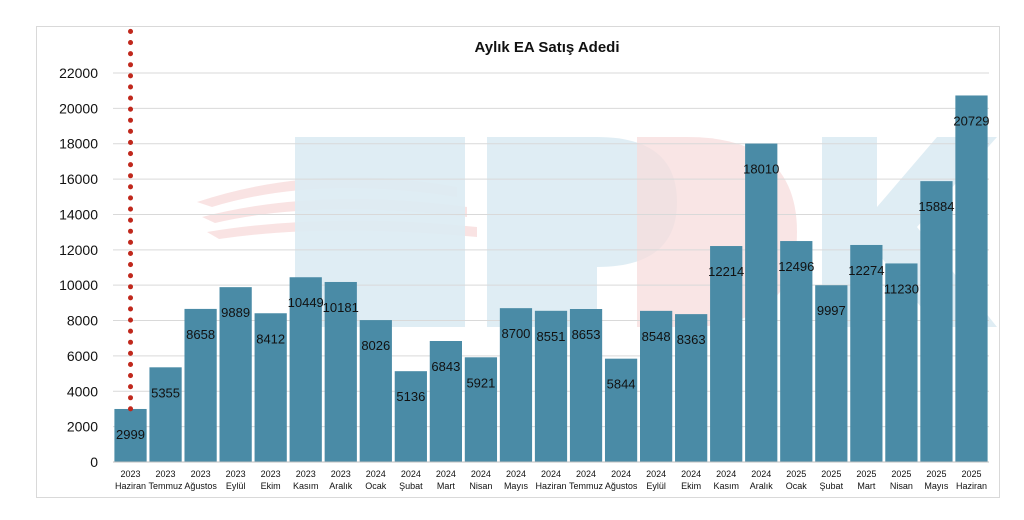 Image resolution: width=1024 pixels, height=520 pixels. What do you see at coordinates (78, 214) in the screenshot?
I see `y-tick-label: 14000` at bounding box center [78, 214].